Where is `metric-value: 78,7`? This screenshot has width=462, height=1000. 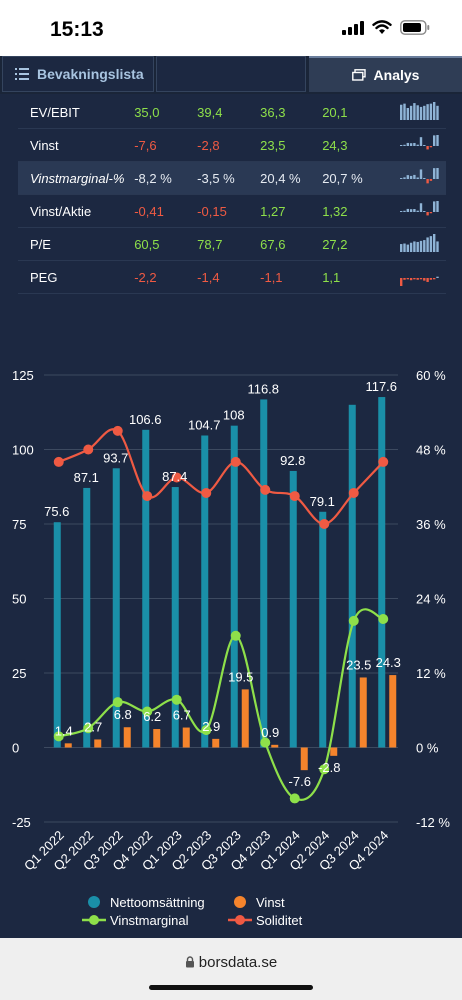 metric-value: 78,7 is located at coordinates (229, 244).